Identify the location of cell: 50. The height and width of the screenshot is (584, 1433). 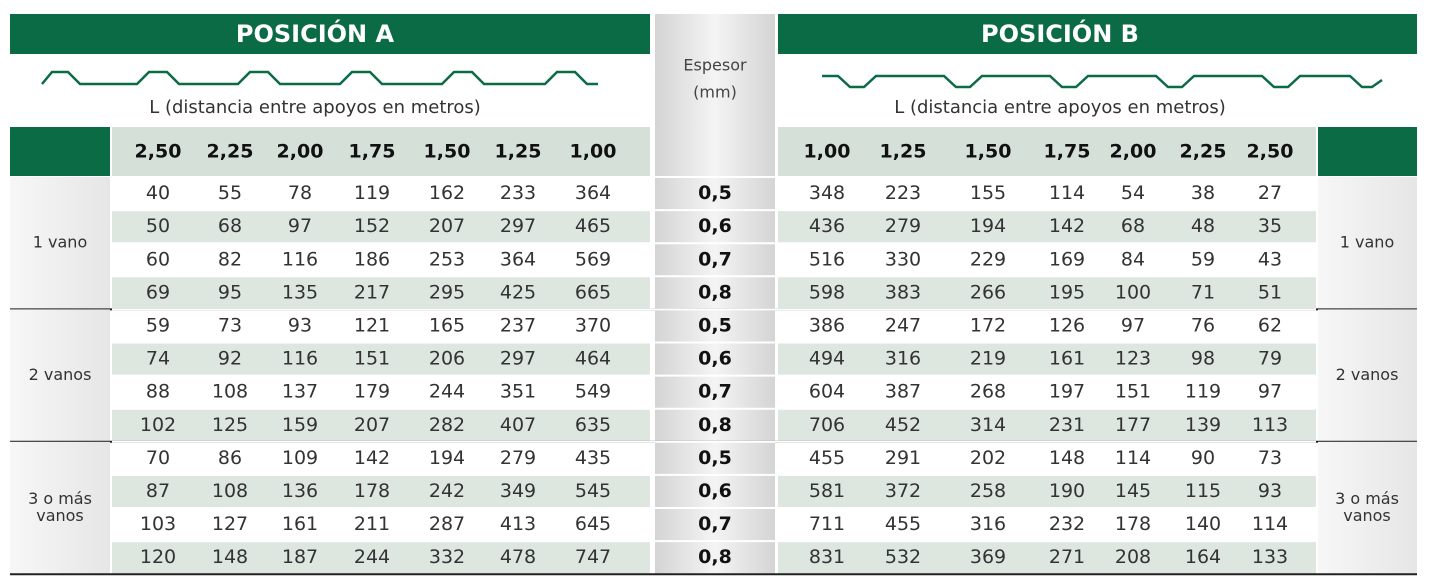
(158, 226).